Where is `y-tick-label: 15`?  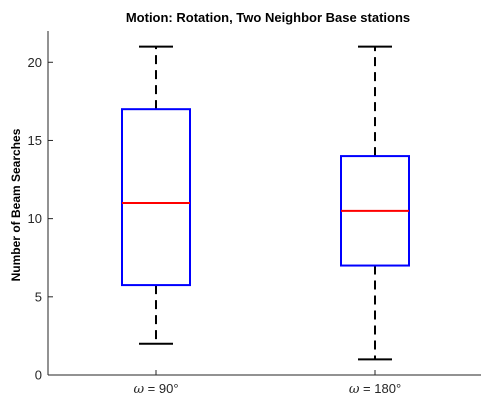
y-tick-label: 15 is located at coordinates (35, 140).